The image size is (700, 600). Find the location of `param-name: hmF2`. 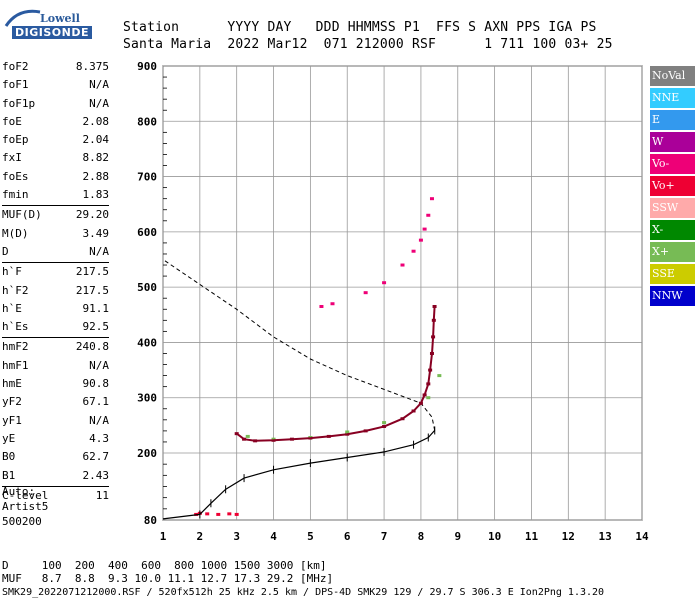

param-name: hmF2 is located at coordinates (15, 347).